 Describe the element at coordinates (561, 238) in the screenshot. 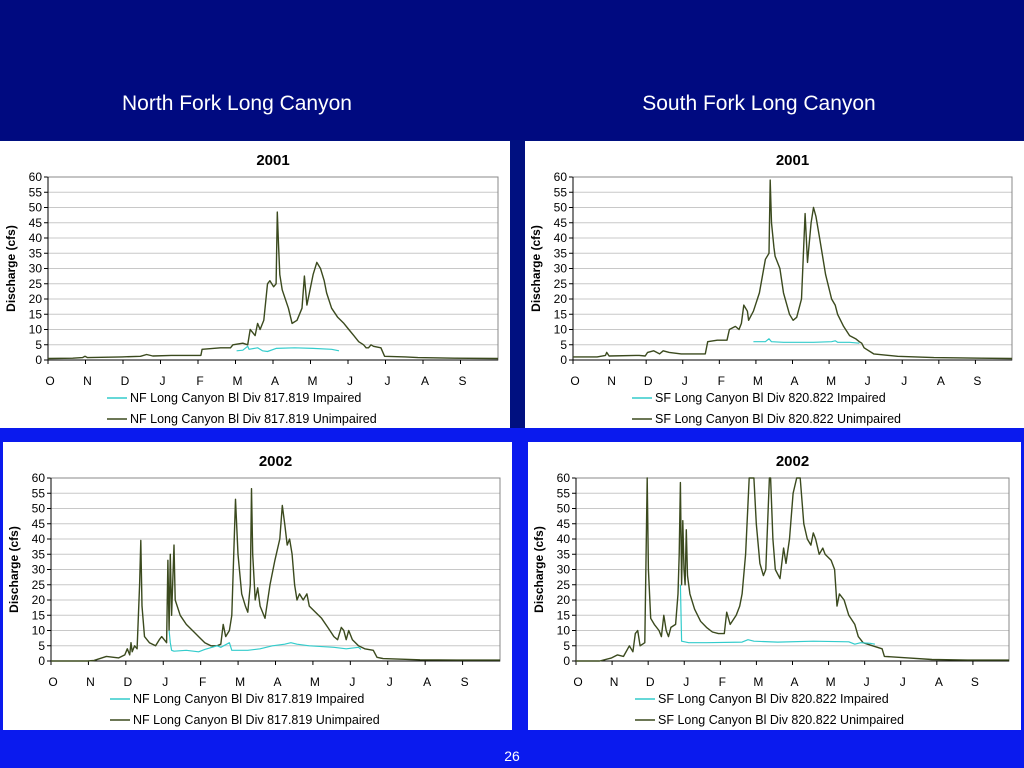

I see `y-tick-label: 40` at that location.